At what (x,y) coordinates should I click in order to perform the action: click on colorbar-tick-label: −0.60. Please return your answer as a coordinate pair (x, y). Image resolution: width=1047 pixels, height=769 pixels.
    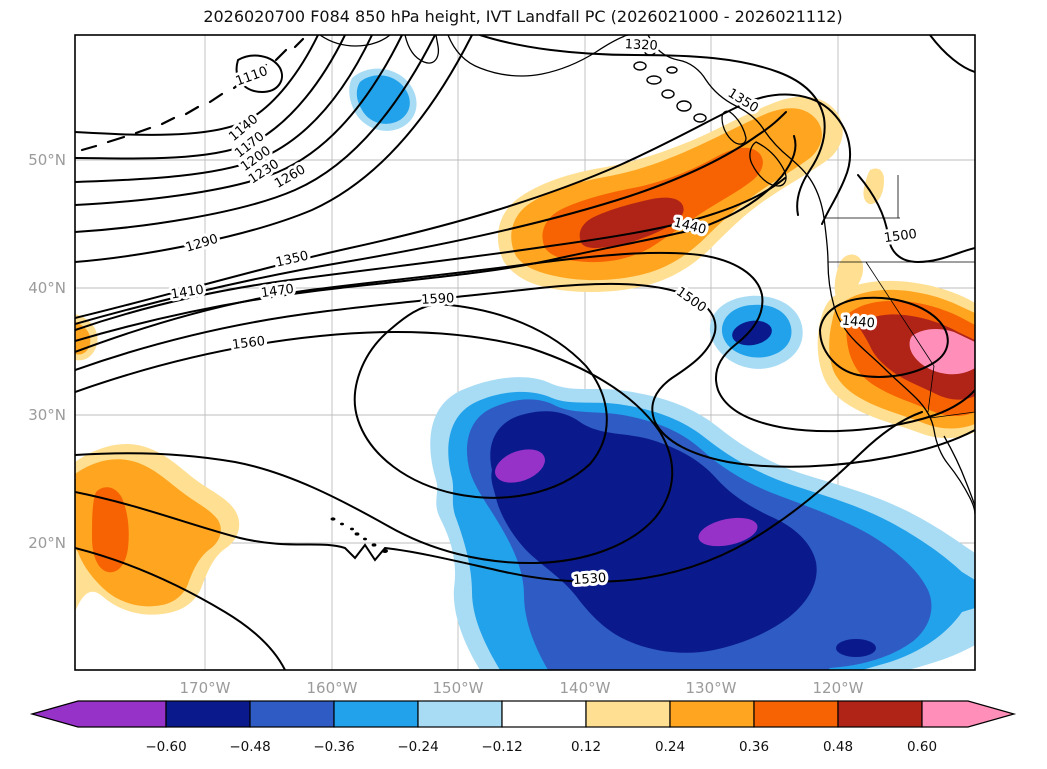
    Looking at the image, I should click on (165, 747).